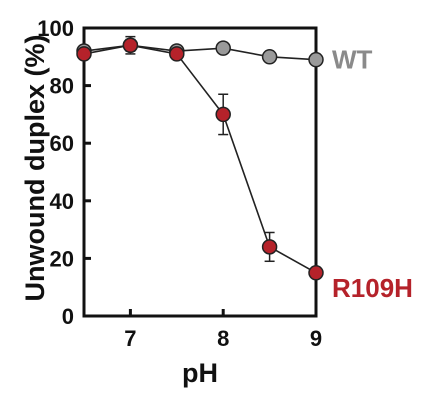 This screenshot has height=406, width=444. I want to click on series-label-WT: WT, so click(352, 60).